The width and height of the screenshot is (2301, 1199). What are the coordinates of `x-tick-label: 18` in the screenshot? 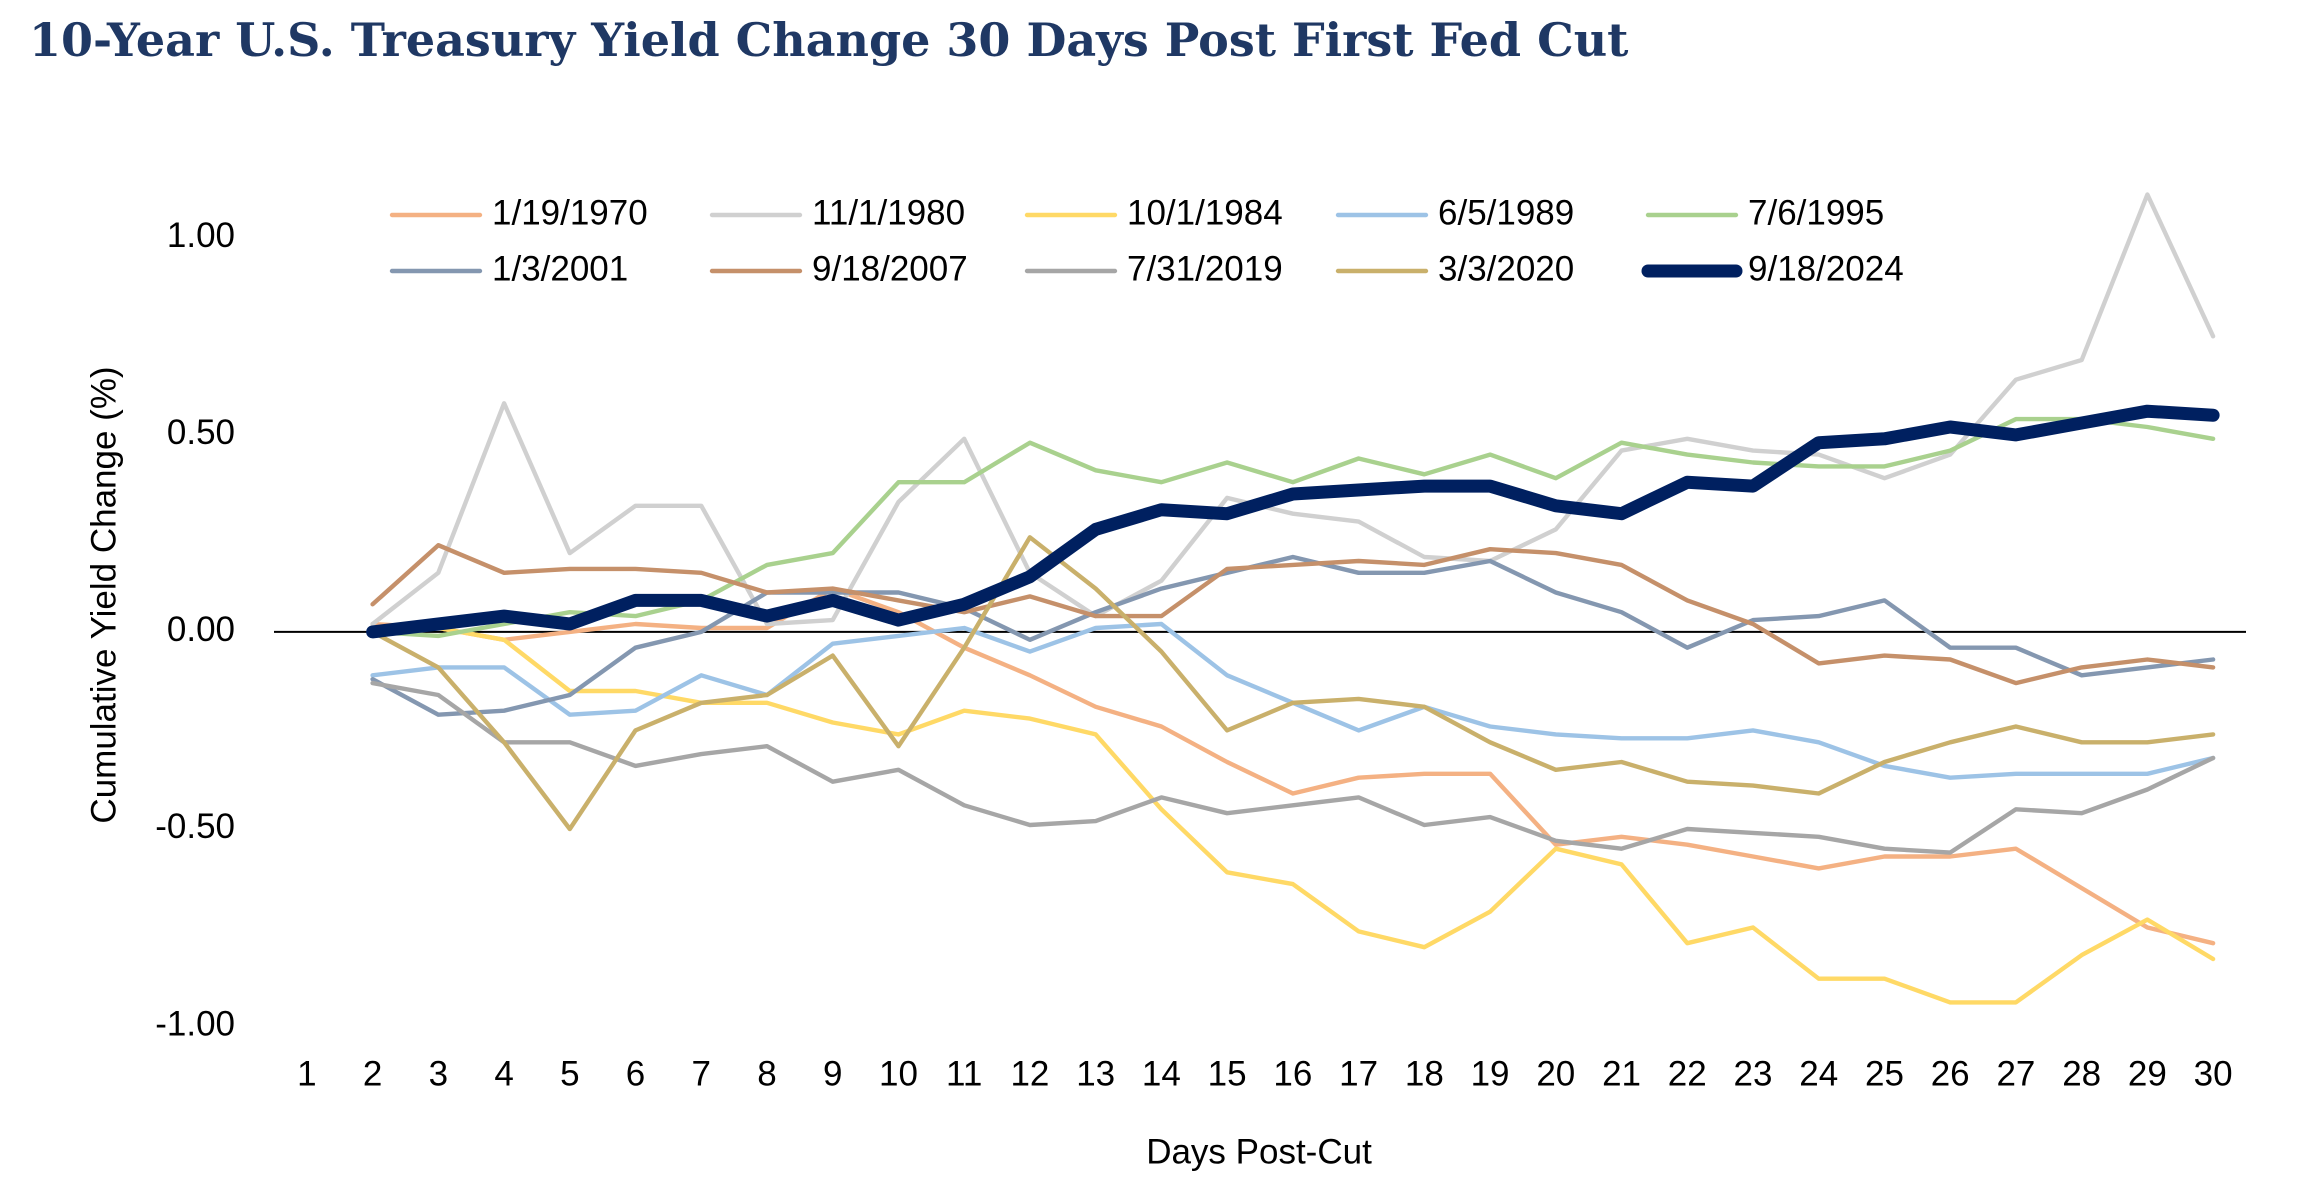 It's located at (1424, 1073).